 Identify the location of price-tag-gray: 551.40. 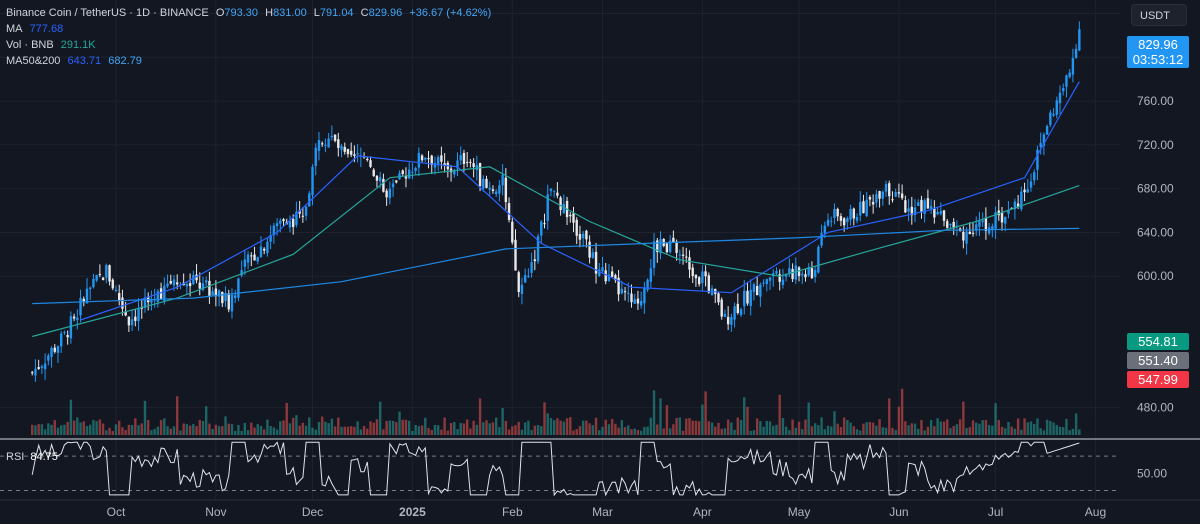
(1158, 360).